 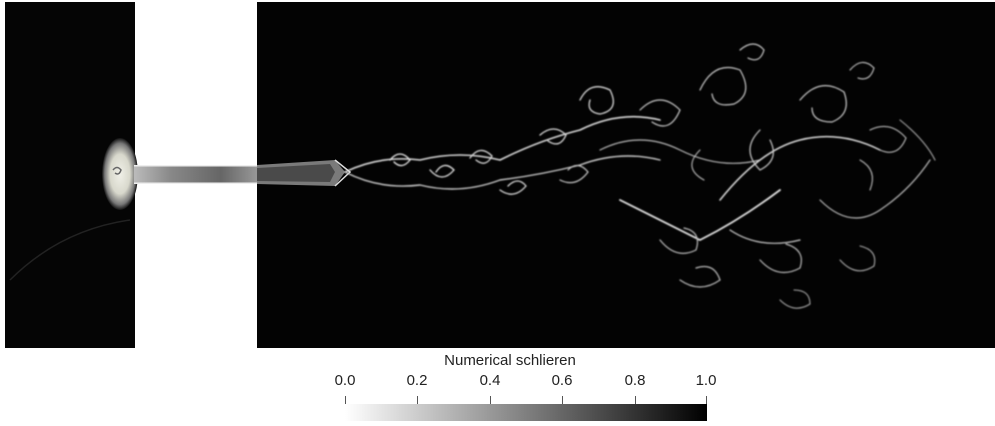 What do you see at coordinates (345, 380) in the screenshot?
I see `colorbar-tick-label: 0.0` at bounding box center [345, 380].